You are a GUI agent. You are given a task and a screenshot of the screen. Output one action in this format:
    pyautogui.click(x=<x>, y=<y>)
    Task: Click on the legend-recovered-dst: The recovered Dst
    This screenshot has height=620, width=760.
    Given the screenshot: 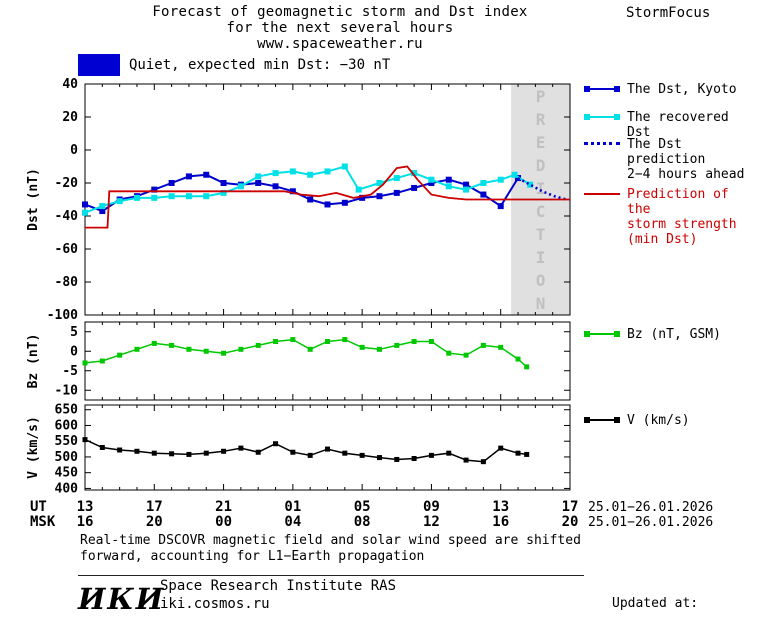 What is the action you would take?
    pyautogui.click(x=671, y=125)
    